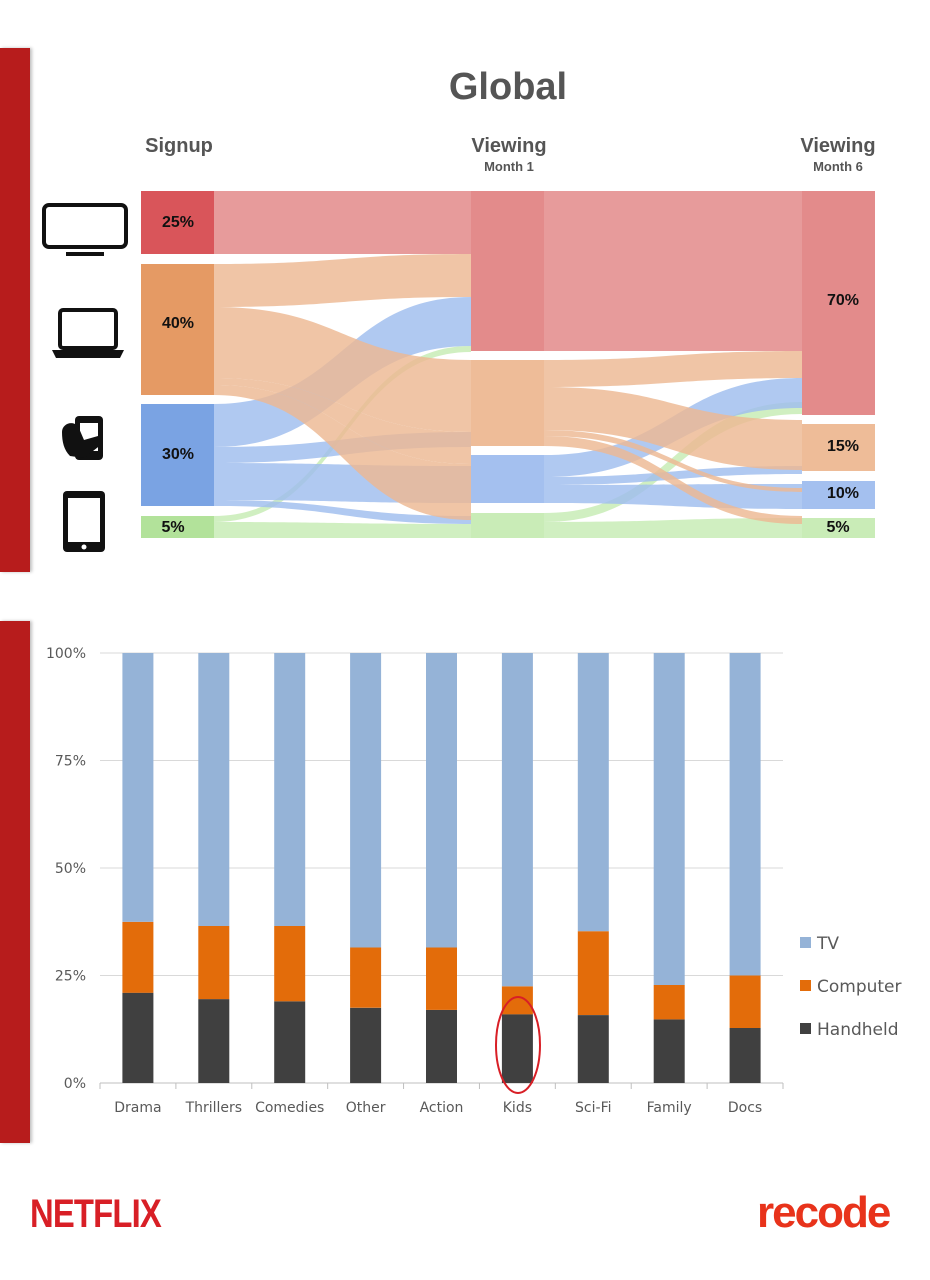 This screenshot has height=1280, width=930. Describe the element at coordinates (137, 1108) in the screenshot. I see `x-tick-label: Drama` at that location.